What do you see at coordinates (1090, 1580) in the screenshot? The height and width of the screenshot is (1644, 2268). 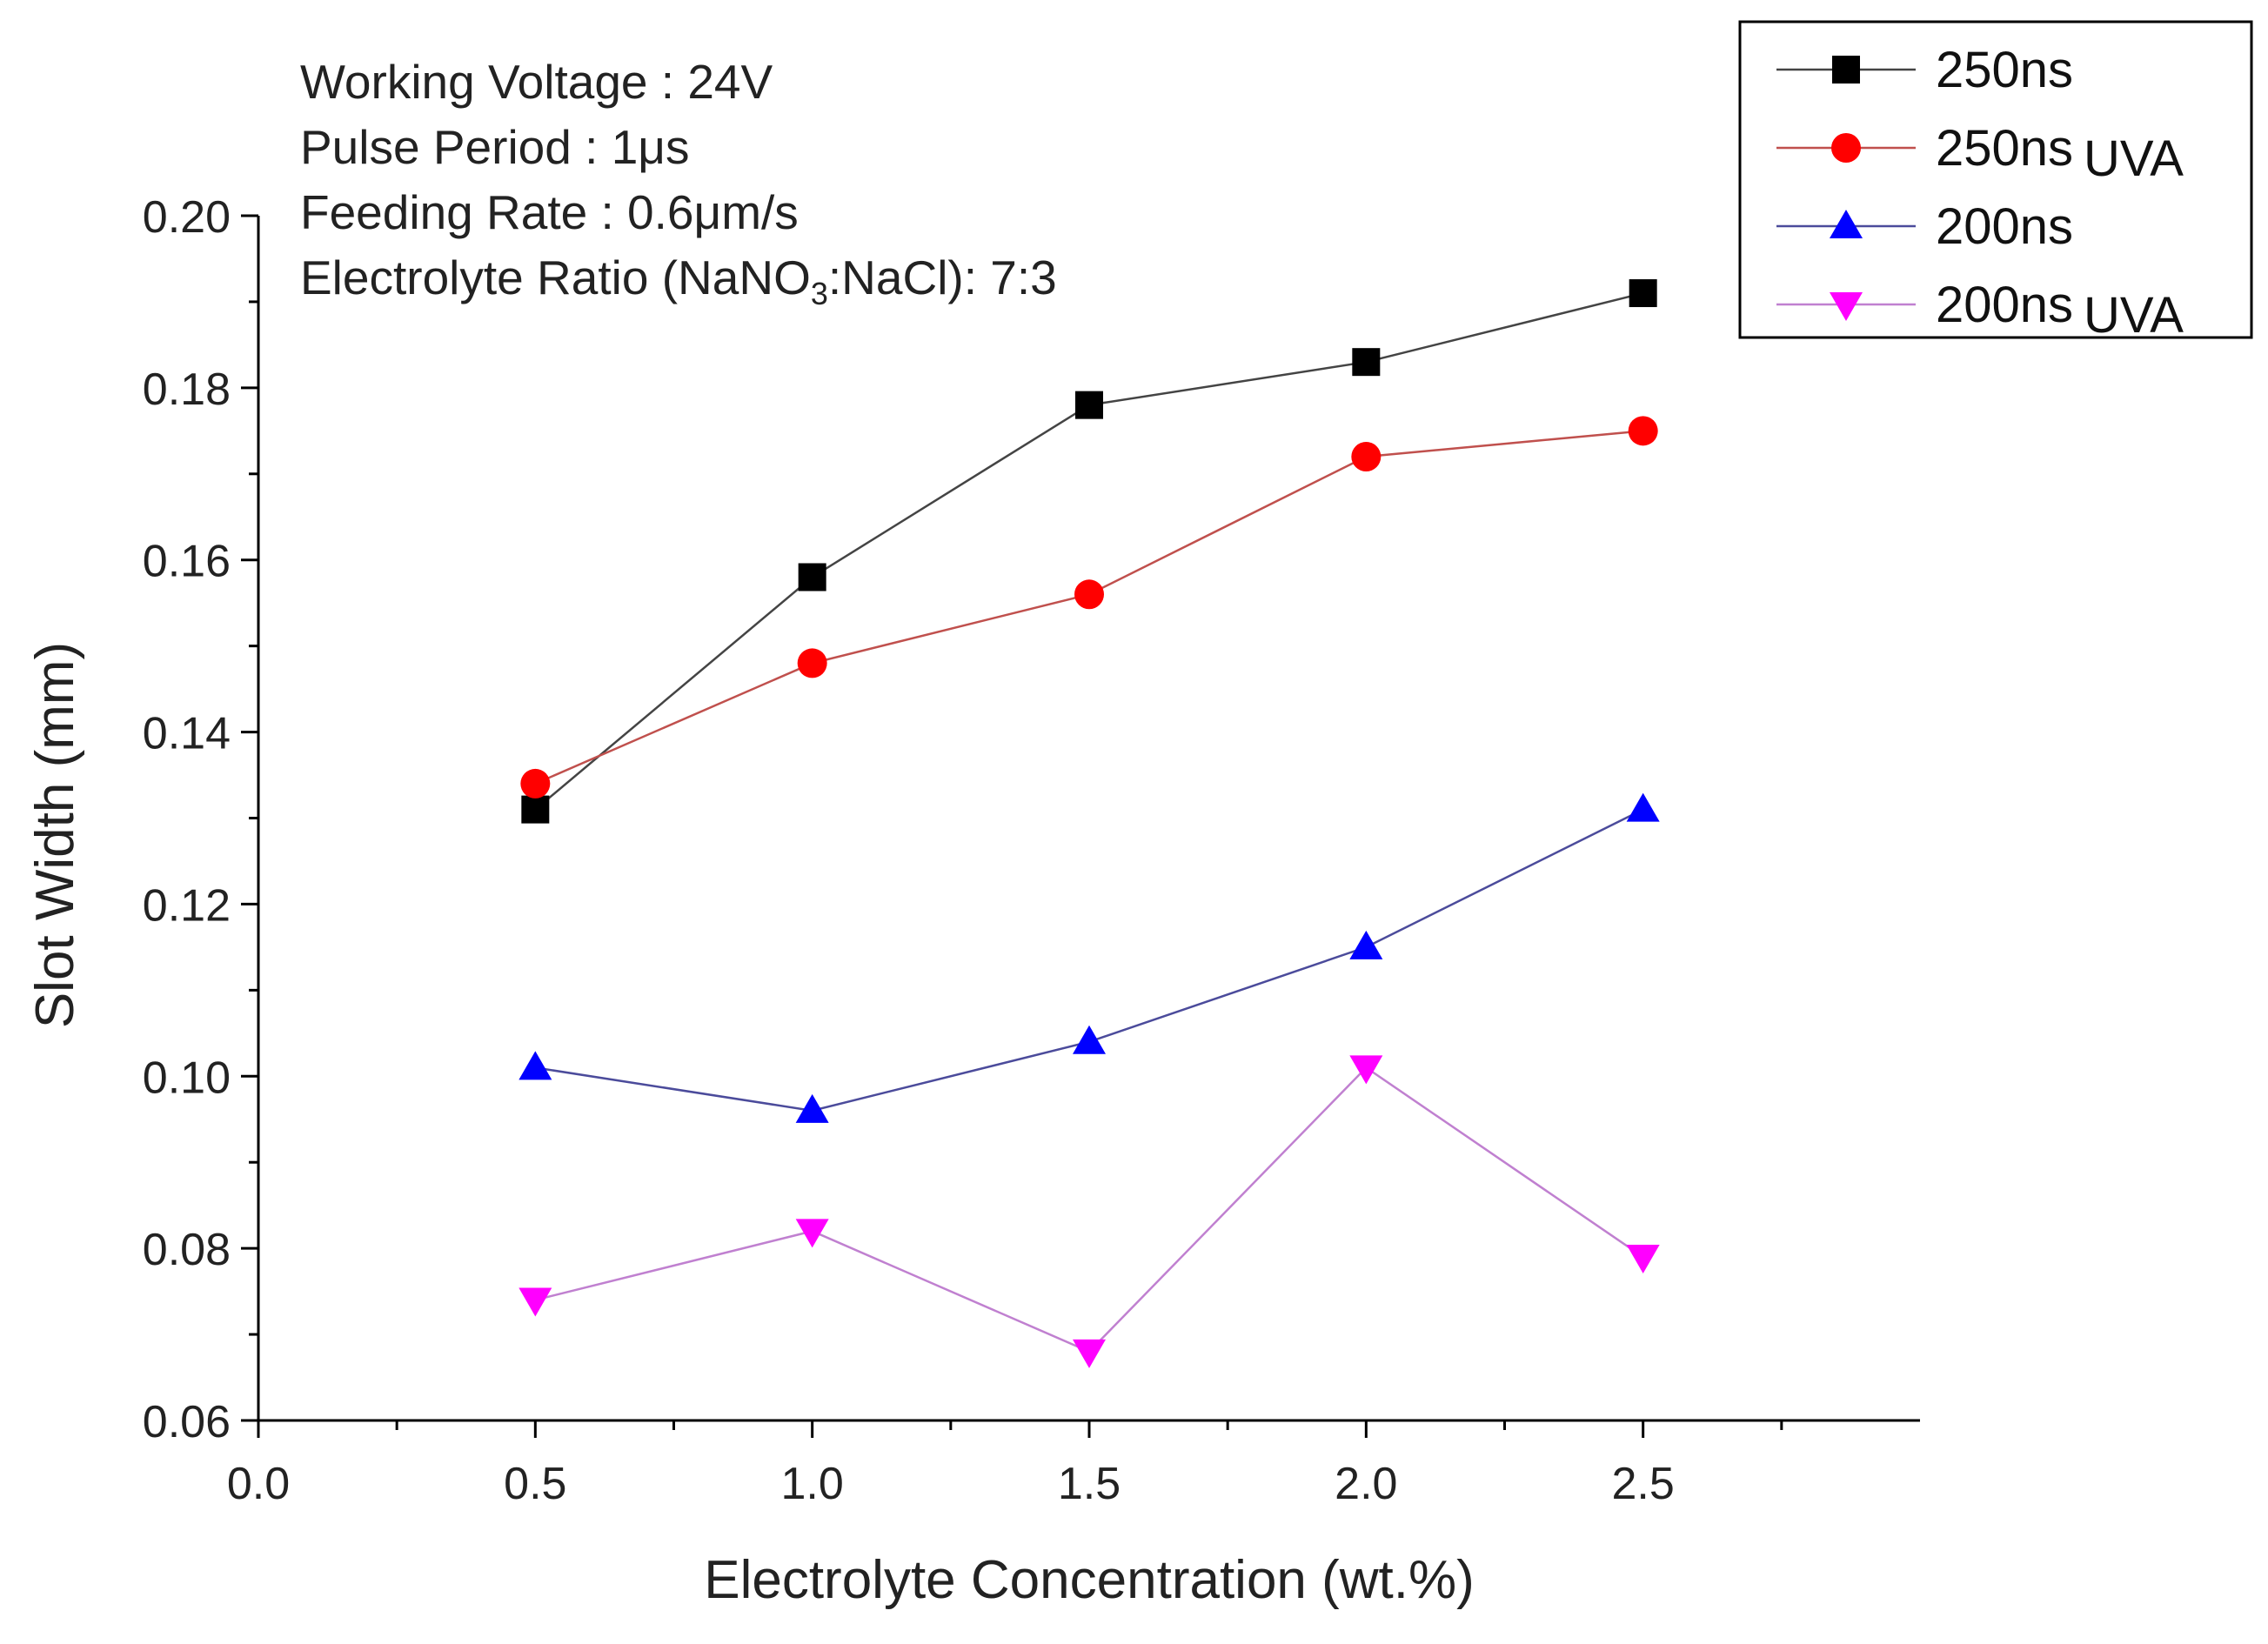 I see `x-axis-title: Electrolyte Concentration (wt.%)` at bounding box center [1090, 1580].